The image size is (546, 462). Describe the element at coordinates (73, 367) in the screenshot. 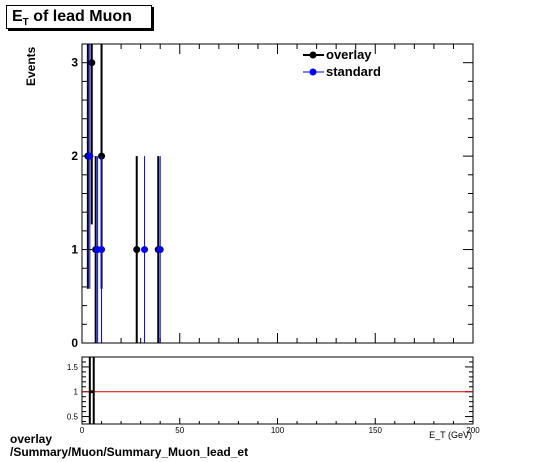

I see `ratio-y-tick-label: 1.5` at that location.